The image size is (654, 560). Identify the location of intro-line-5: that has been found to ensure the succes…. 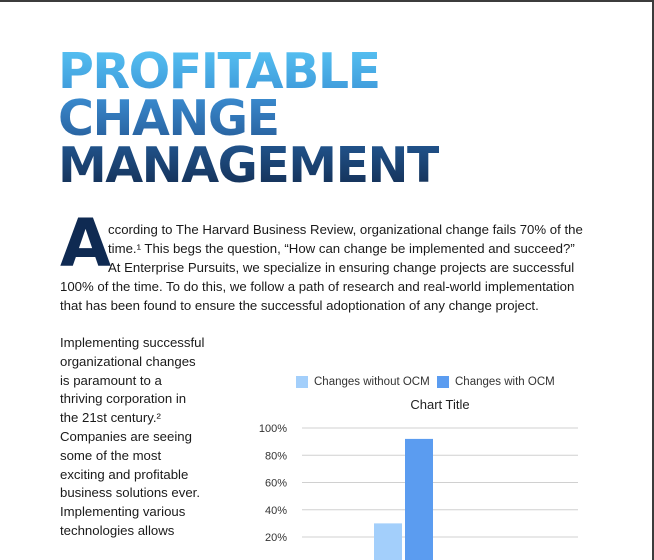
(299, 305).